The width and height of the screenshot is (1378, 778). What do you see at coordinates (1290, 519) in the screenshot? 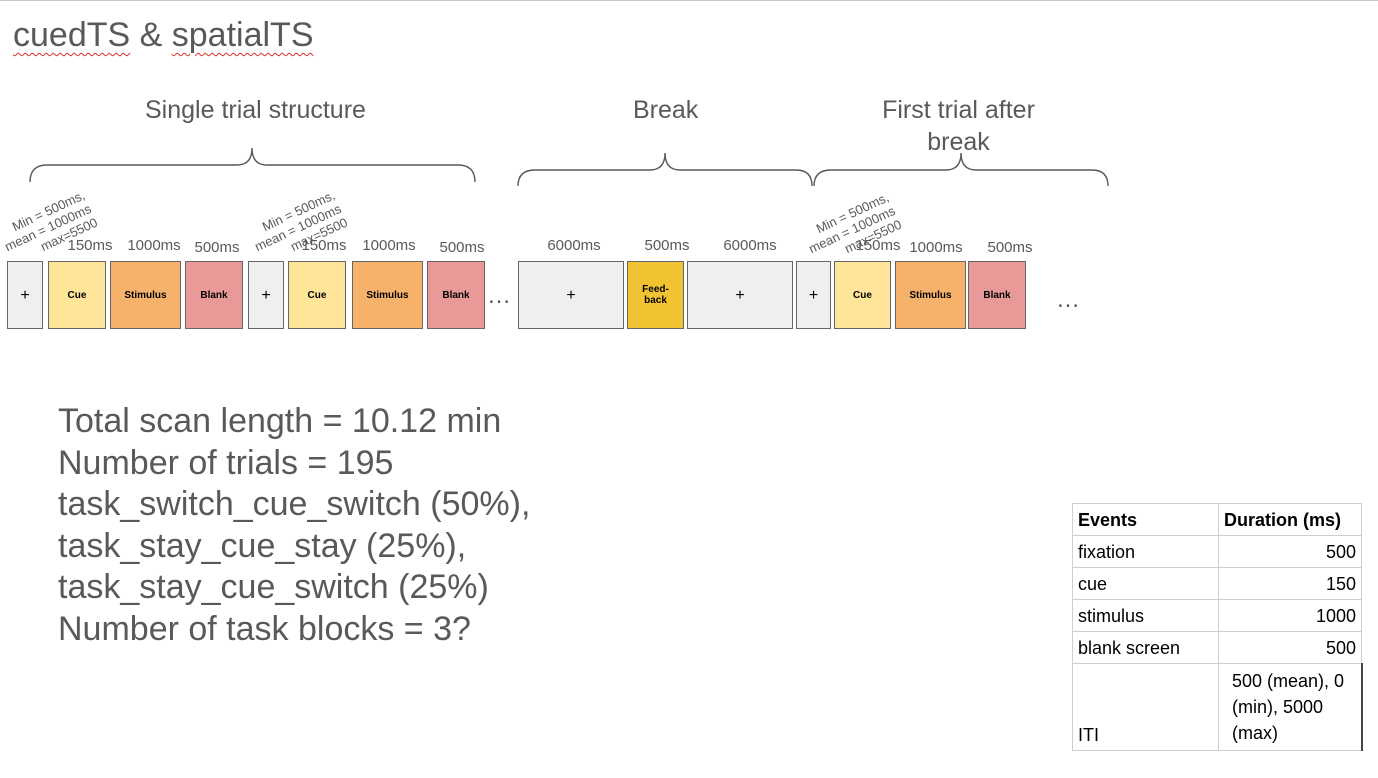
I see `column-header-duration: Duration (ms)` at bounding box center [1290, 519].